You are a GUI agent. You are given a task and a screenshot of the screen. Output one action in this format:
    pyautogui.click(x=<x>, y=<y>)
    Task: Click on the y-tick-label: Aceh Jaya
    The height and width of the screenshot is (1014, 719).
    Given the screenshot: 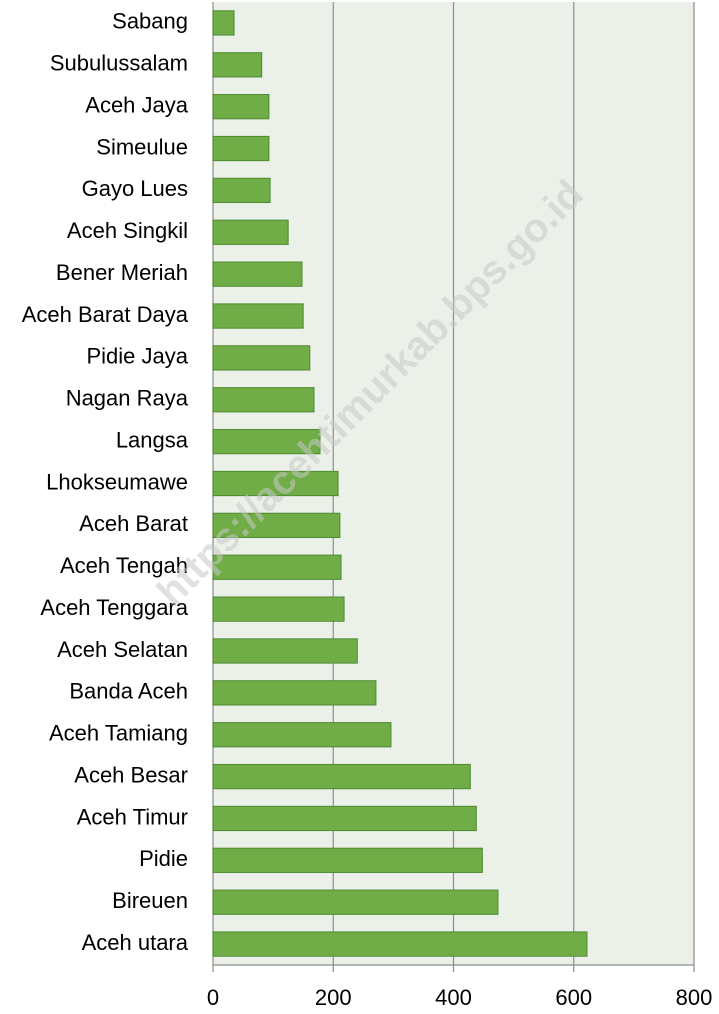 What is the action you would take?
    pyautogui.click(x=136, y=104)
    